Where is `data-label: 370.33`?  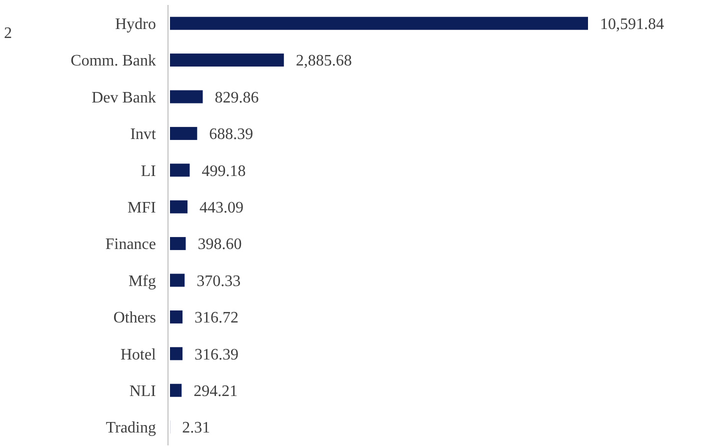 data-label: 370.33 is located at coordinates (218, 281).